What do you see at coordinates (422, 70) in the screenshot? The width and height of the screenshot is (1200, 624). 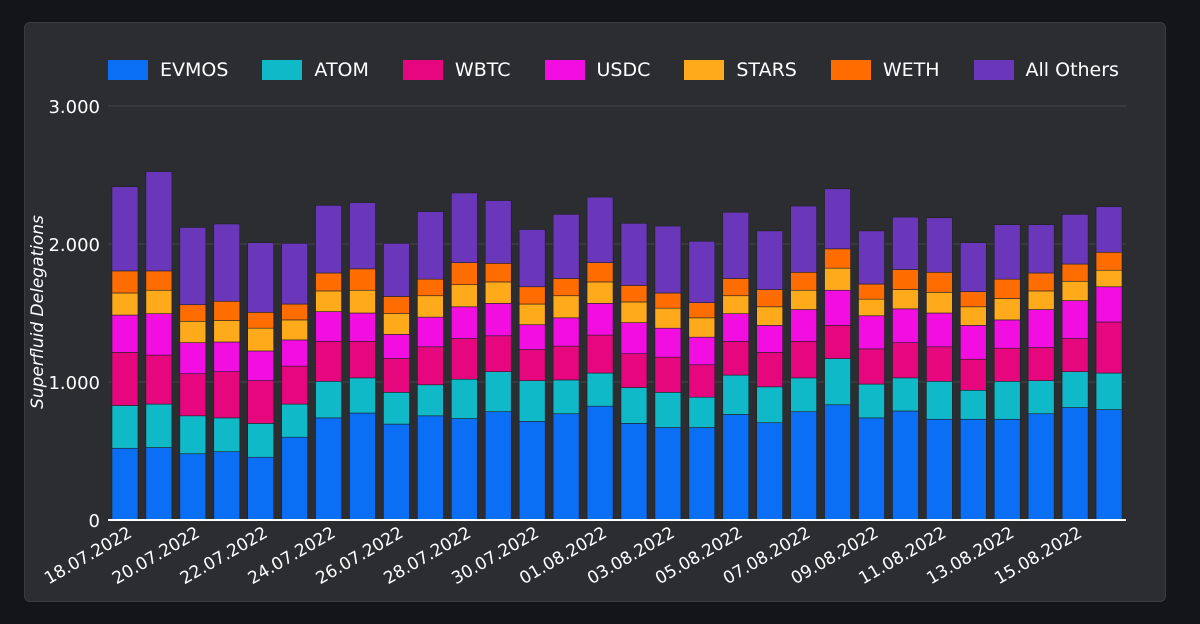 I see `legend-swatch` at bounding box center [422, 70].